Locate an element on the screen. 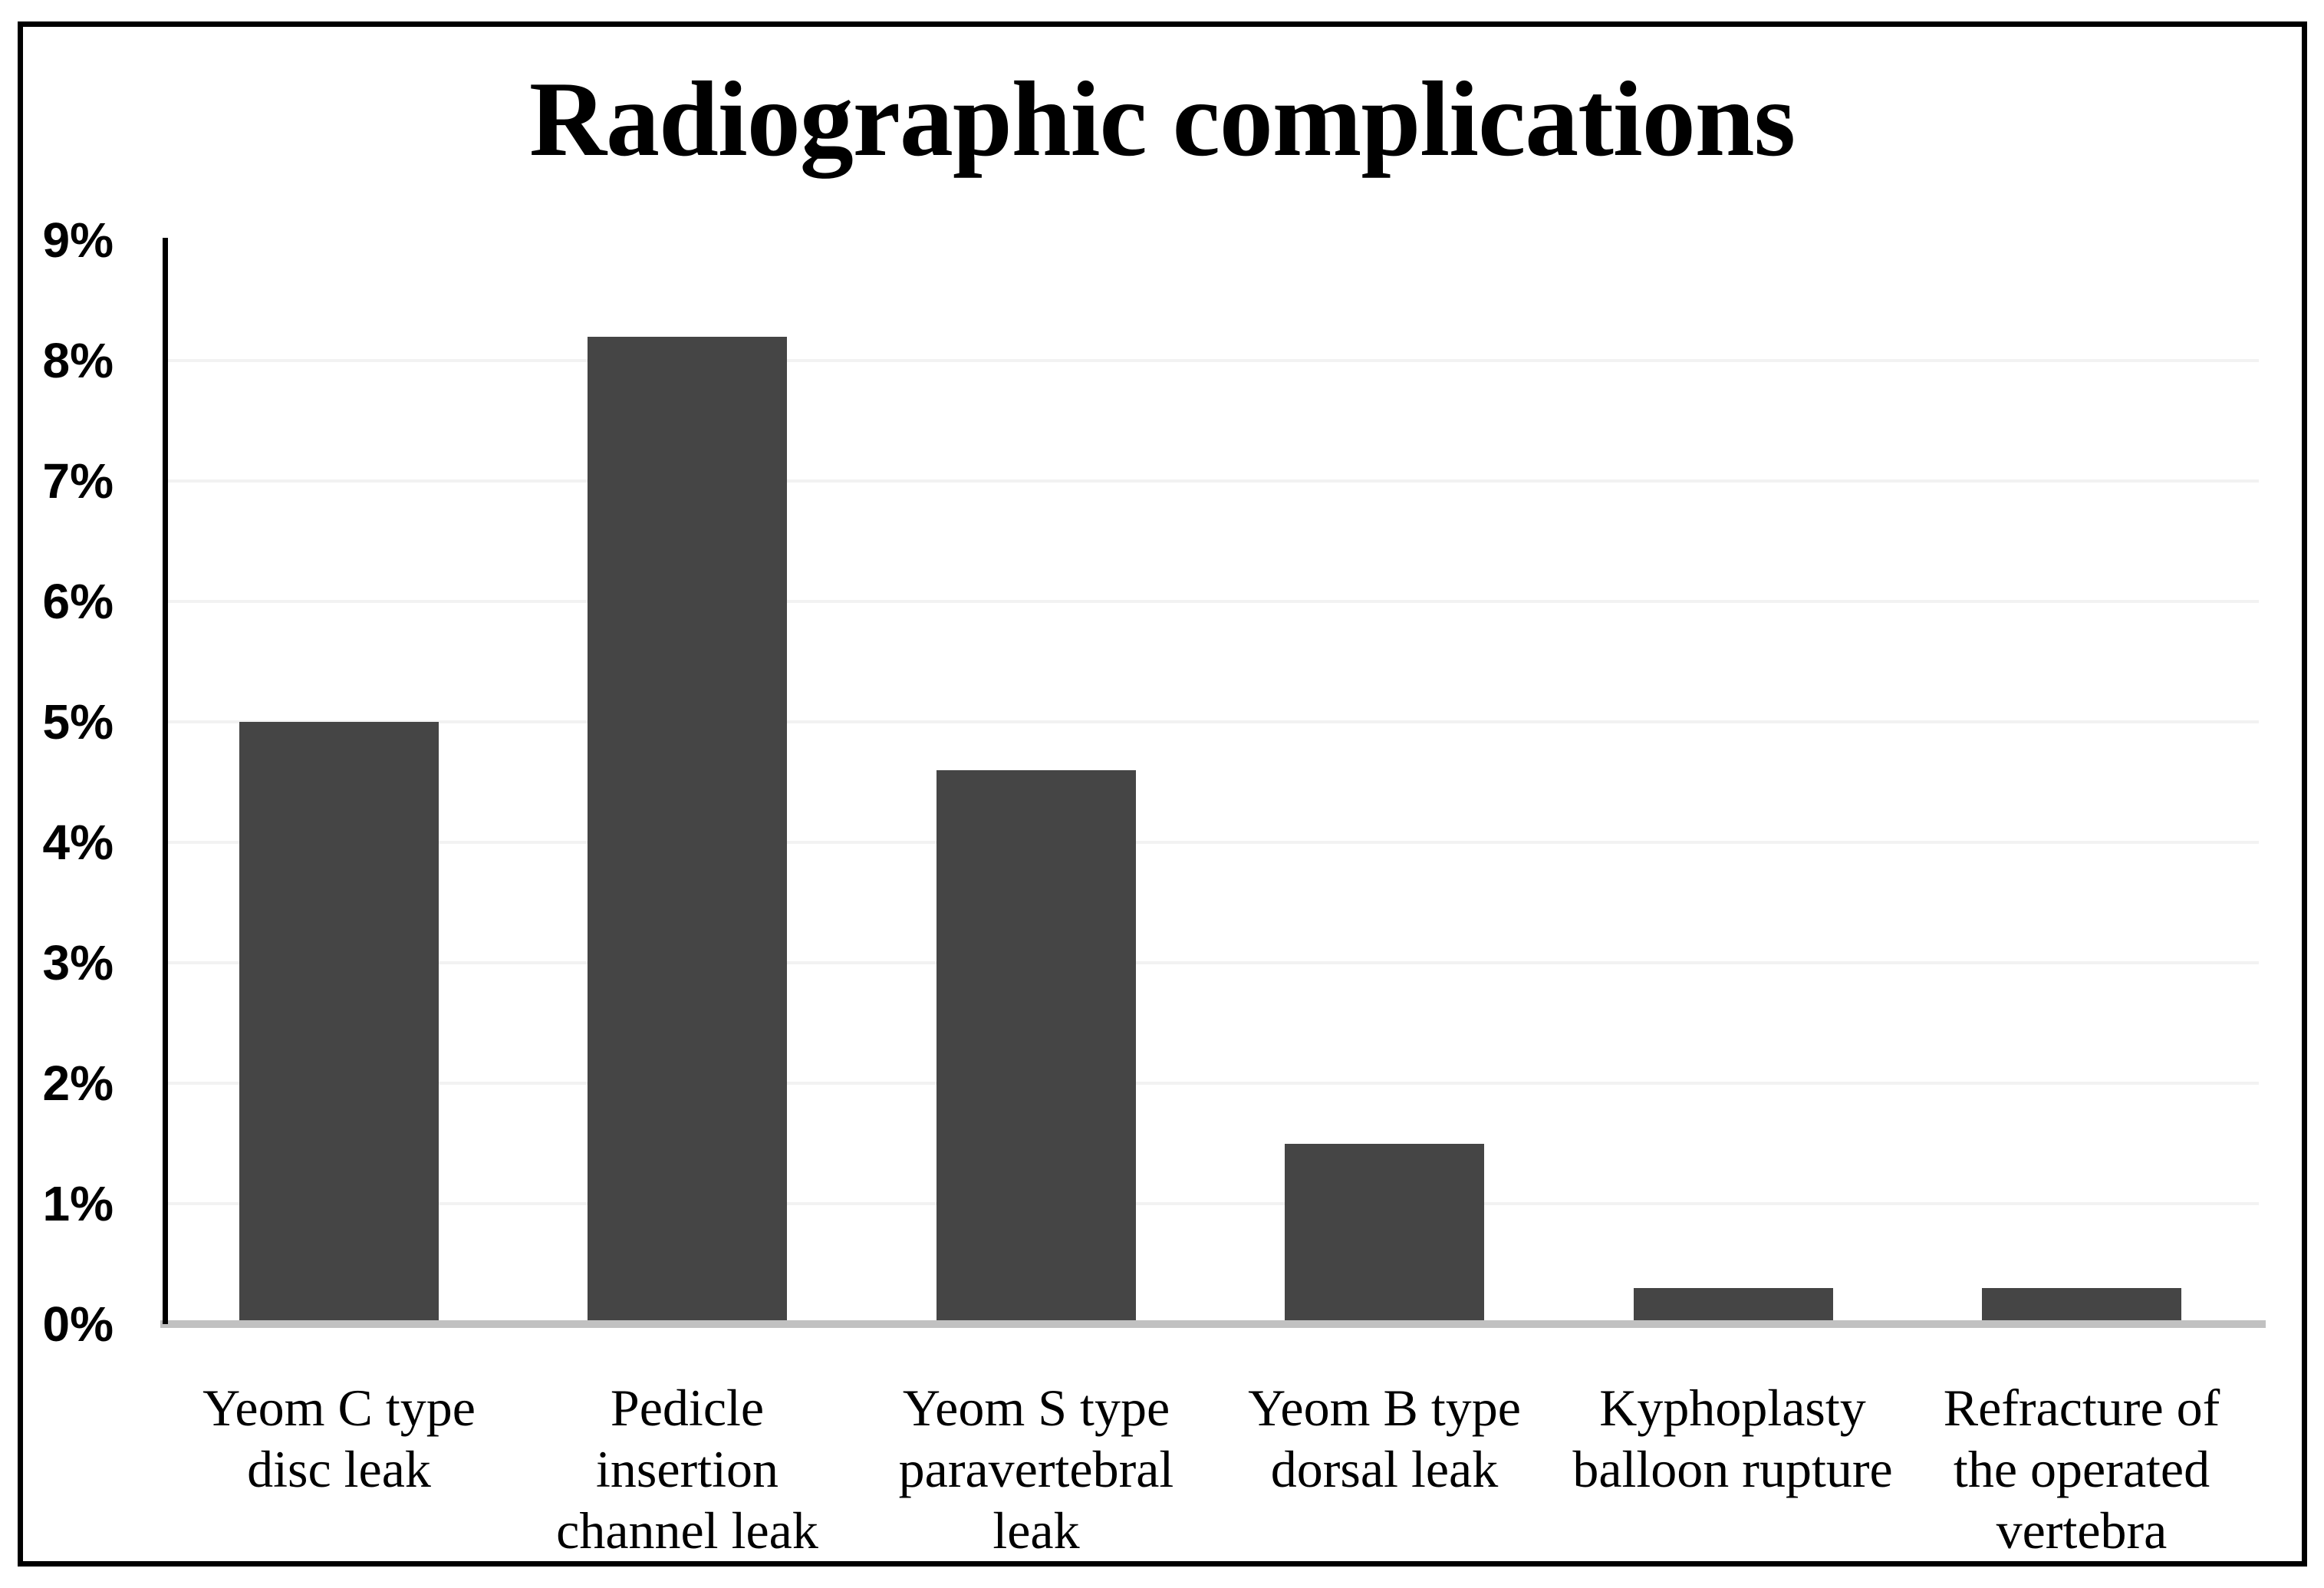  x-axis-label: Refracture of the operated vertebra is located at coordinates (2082, 1469).